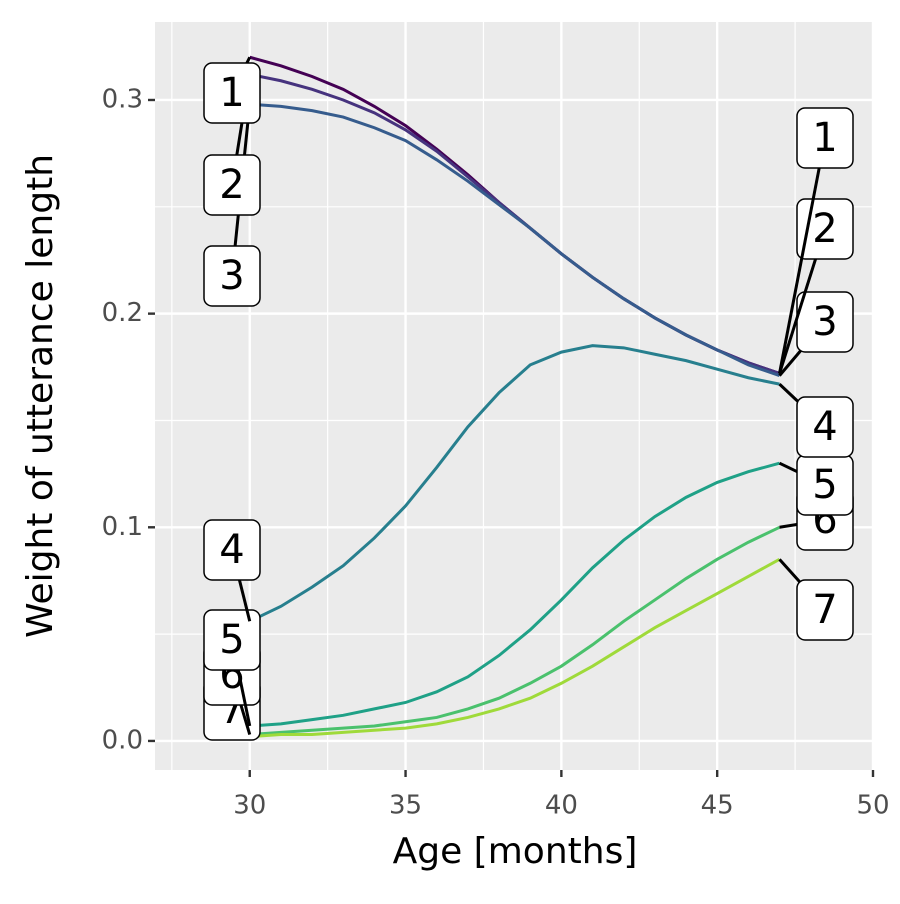 The image size is (900, 904). I want to click on x-axis-title: Age [months], so click(515, 851).